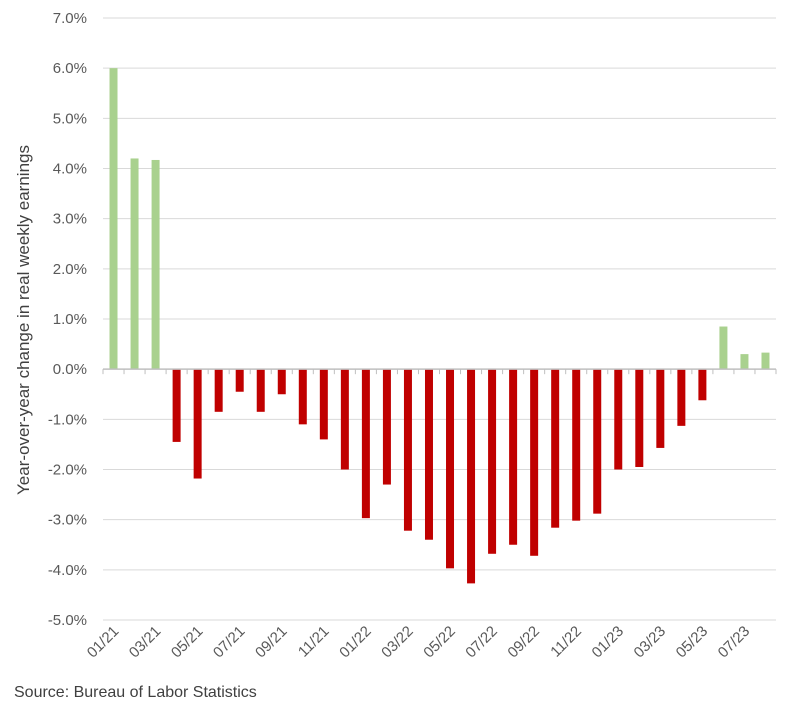  I want to click on x-tick-label: 11/22, so click(566, 642).